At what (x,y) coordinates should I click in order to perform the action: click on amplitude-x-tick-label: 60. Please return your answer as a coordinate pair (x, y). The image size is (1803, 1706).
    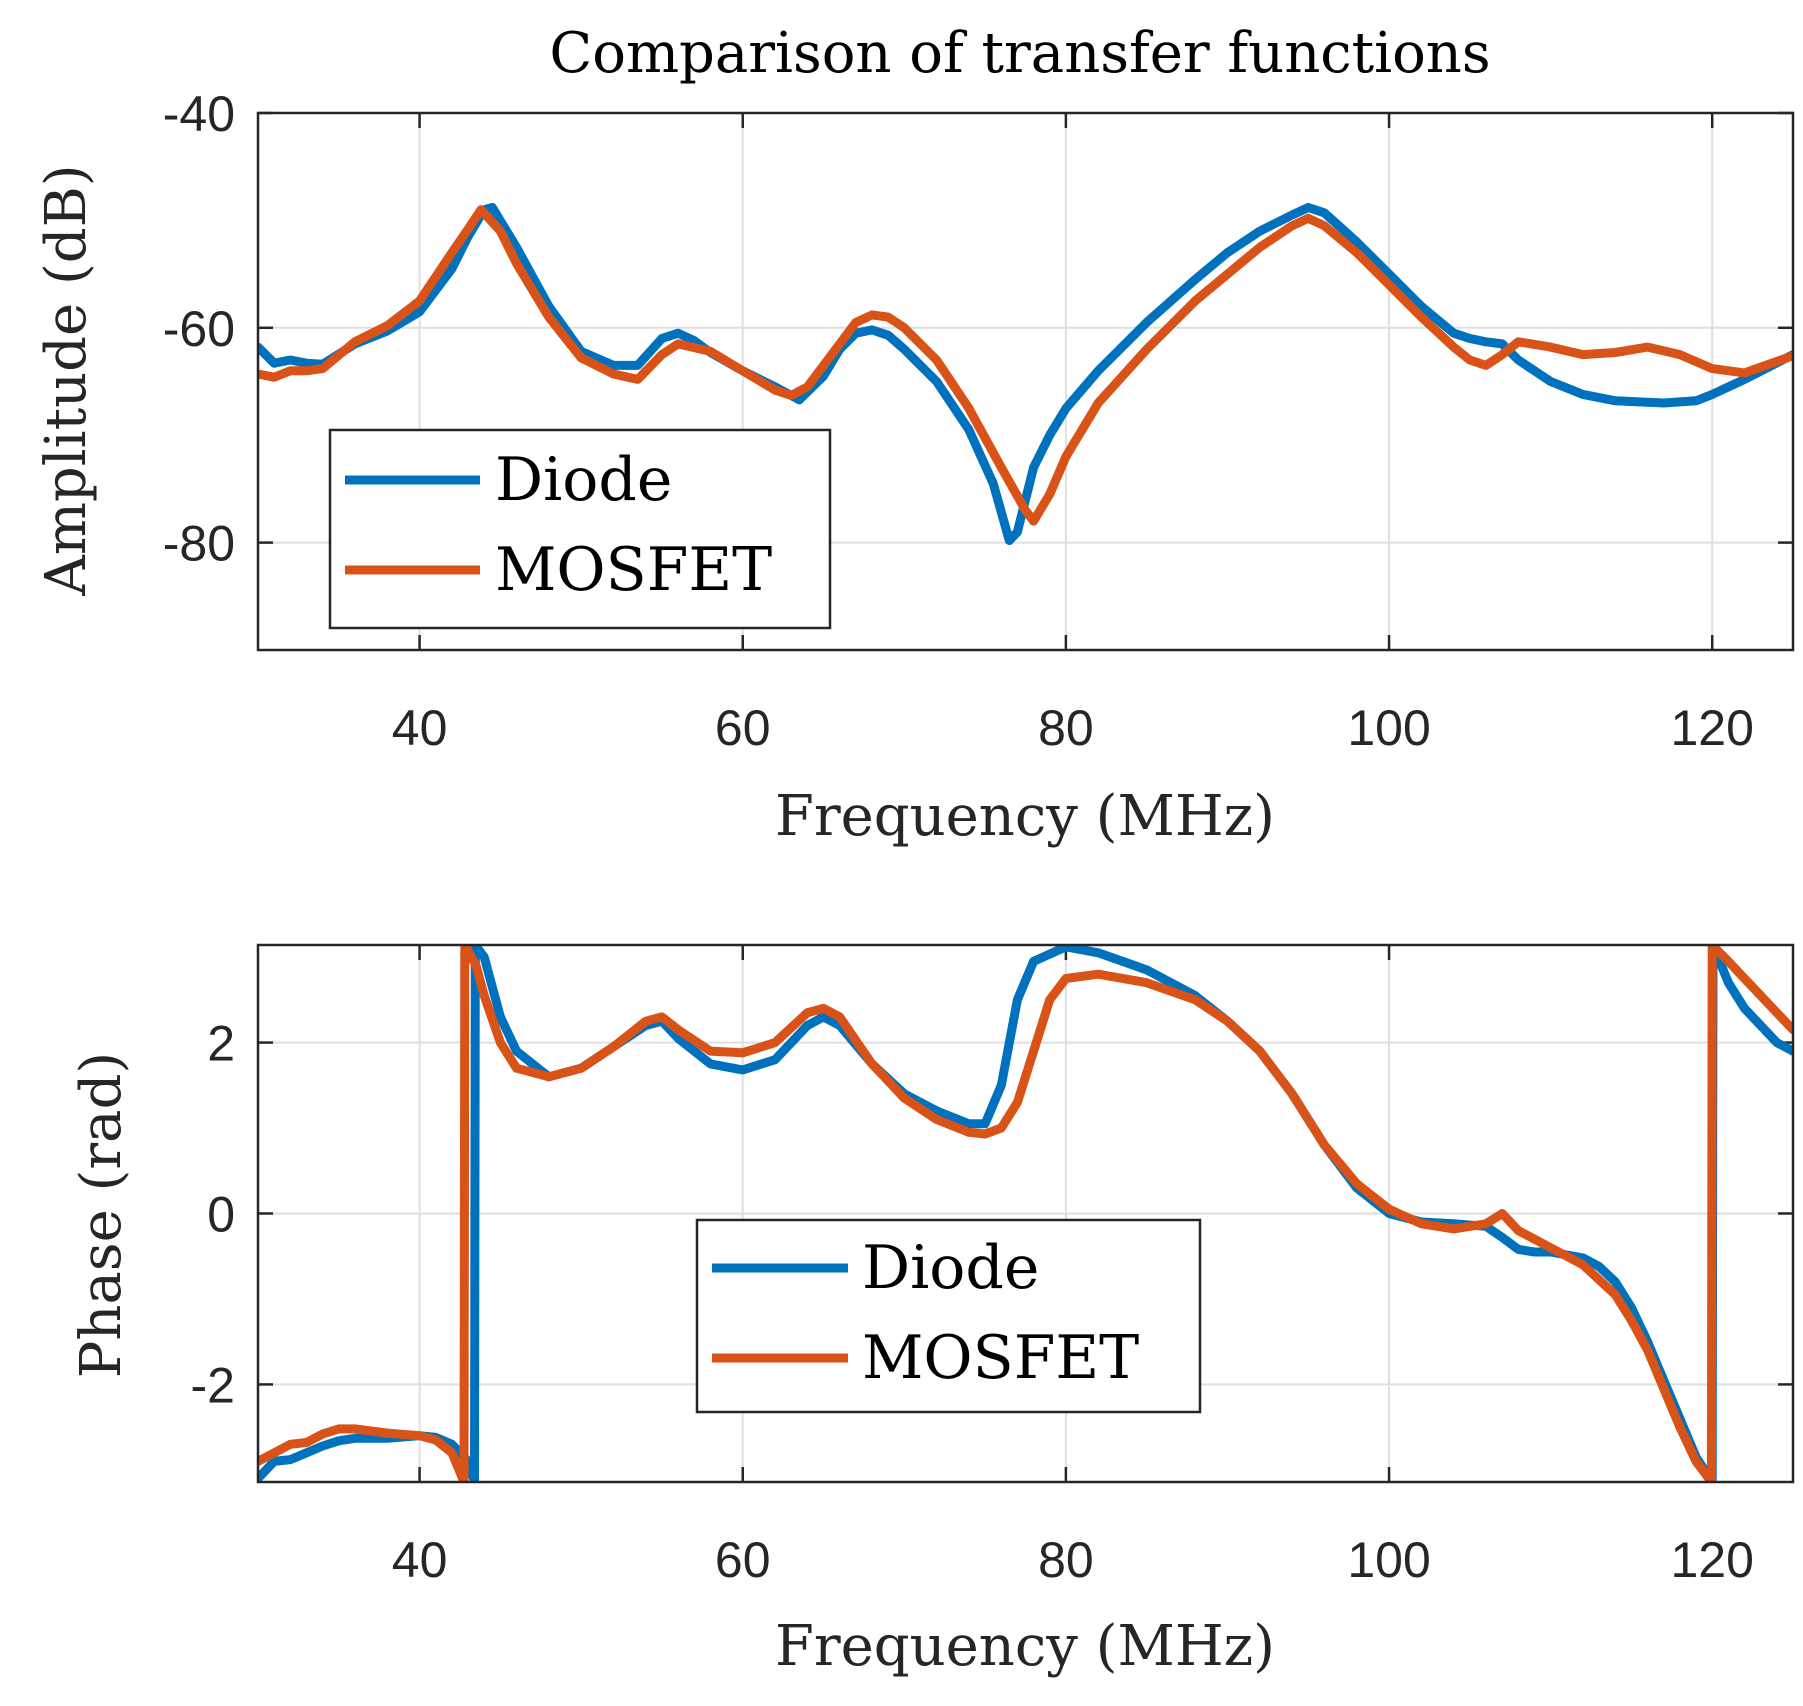
    Looking at the image, I should click on (743, 728).